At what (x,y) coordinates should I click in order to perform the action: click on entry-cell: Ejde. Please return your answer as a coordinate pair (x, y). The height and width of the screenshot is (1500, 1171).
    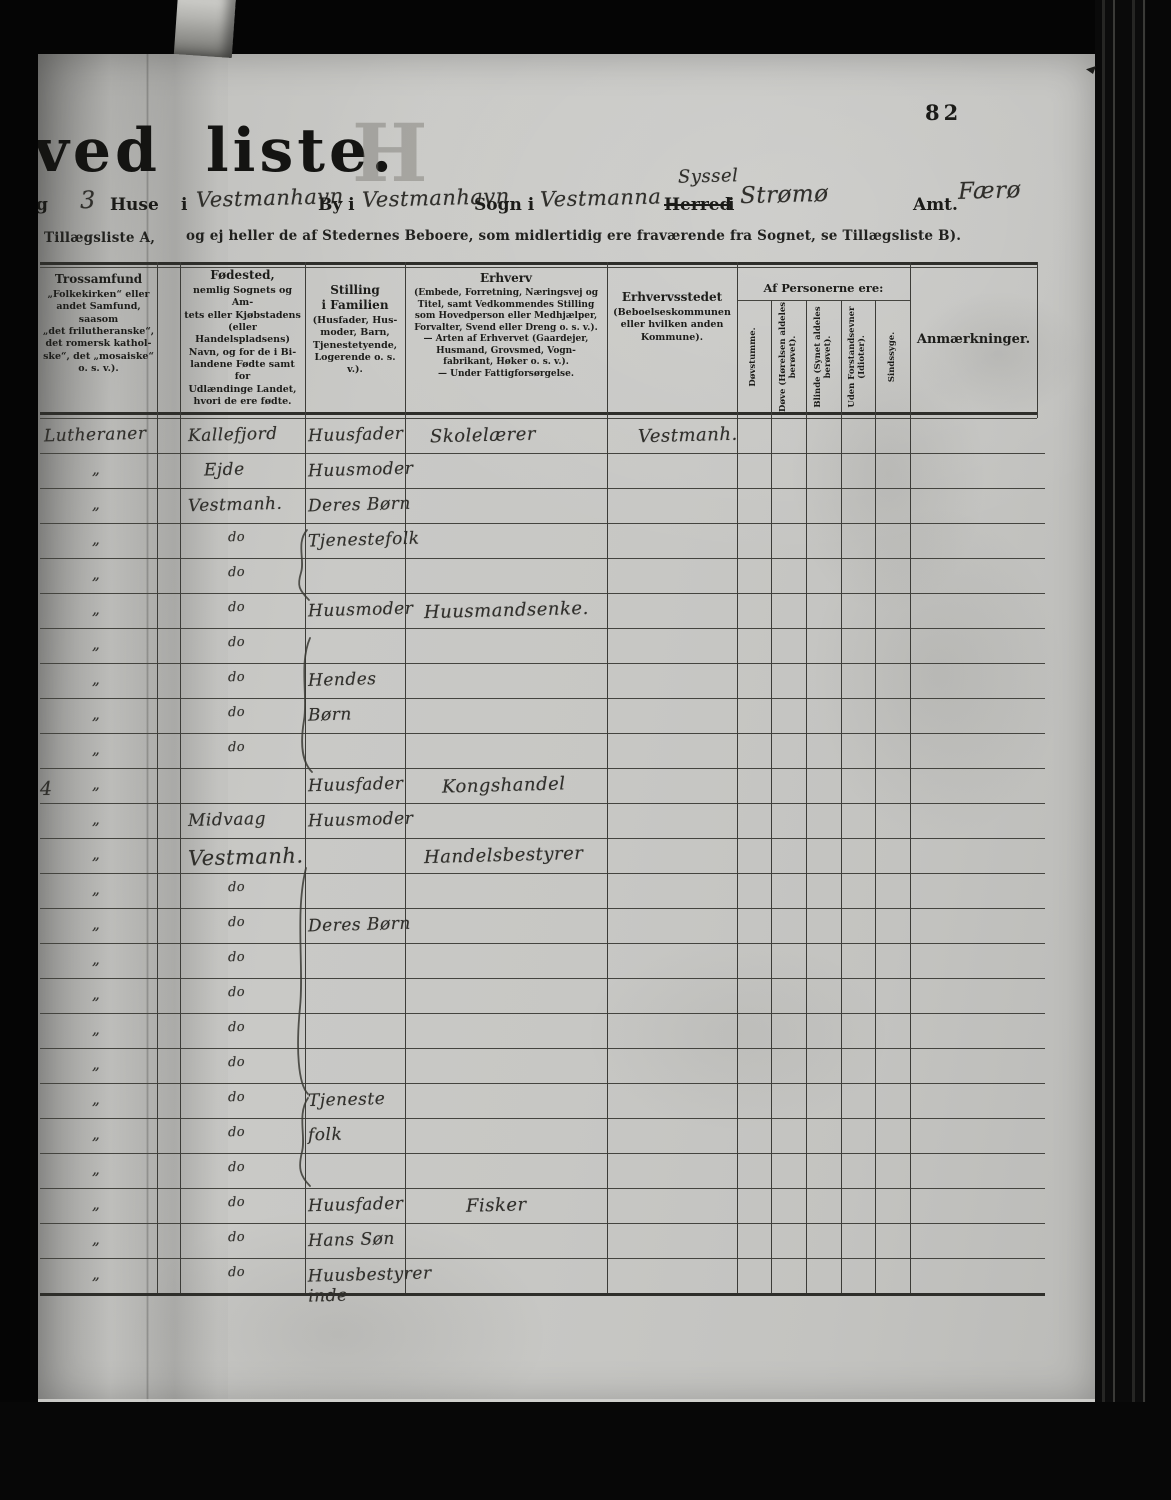
    Looking at the image, I should click on (224, 470).